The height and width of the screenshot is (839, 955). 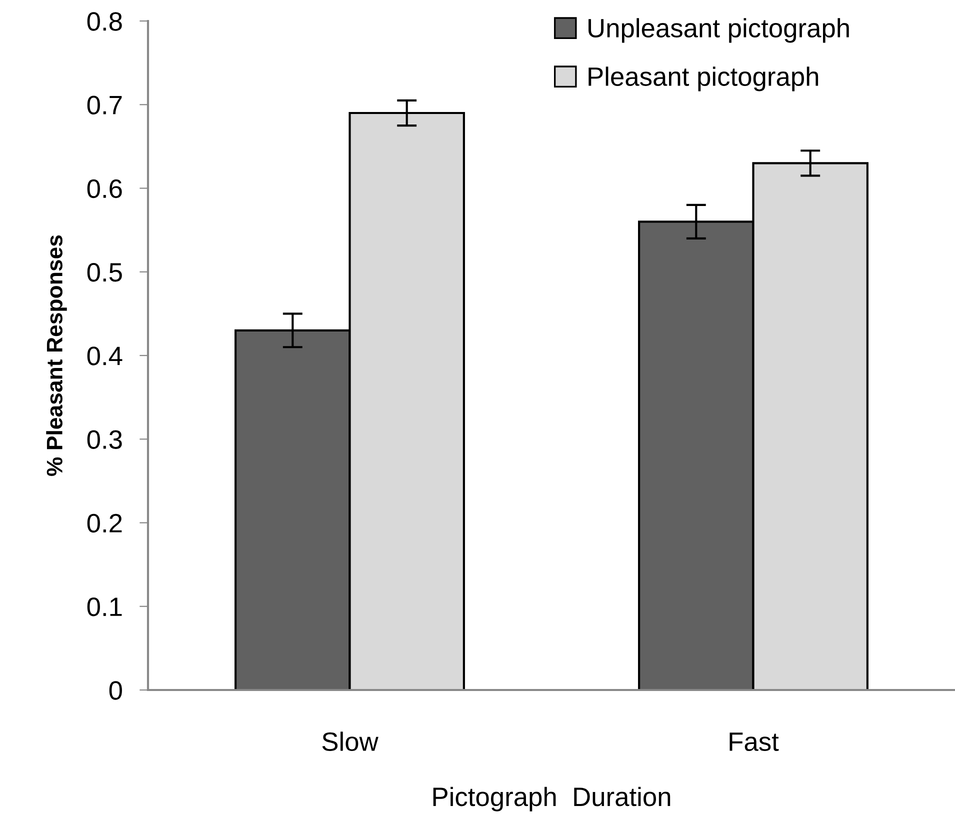 I want to click on y-tick-label: 0.3, so click(x=104, y=439).